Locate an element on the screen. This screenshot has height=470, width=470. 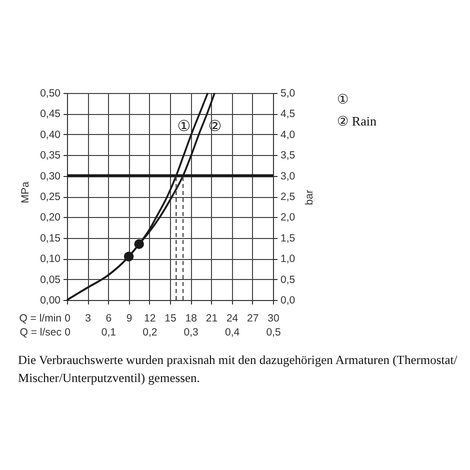
y-tick-label: 0,05 is located at coordinates (50, 280).